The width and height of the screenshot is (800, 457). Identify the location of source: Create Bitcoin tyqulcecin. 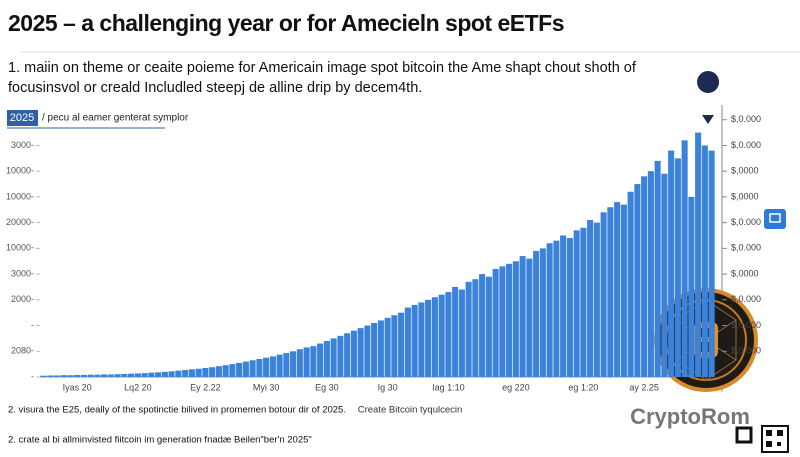
(410, 410).